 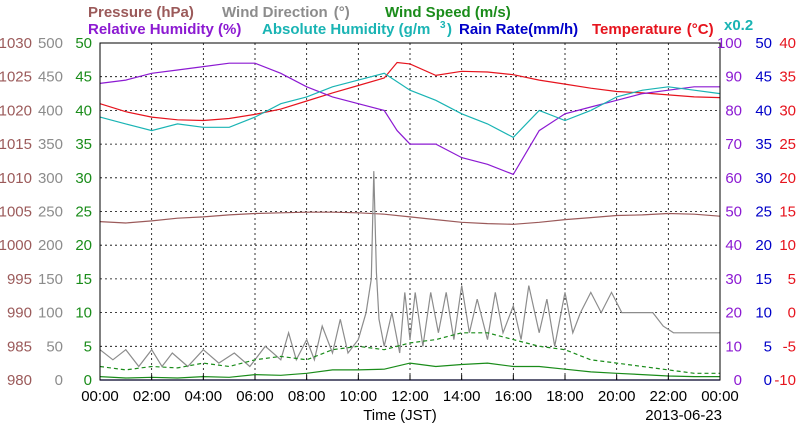 I want to click on legend-entry: Wind Direction (°), so click(x=286, y=12).